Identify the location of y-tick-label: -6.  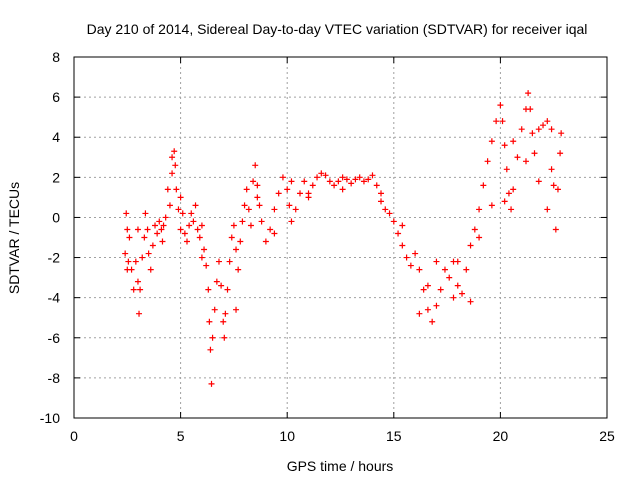
(54, 338).